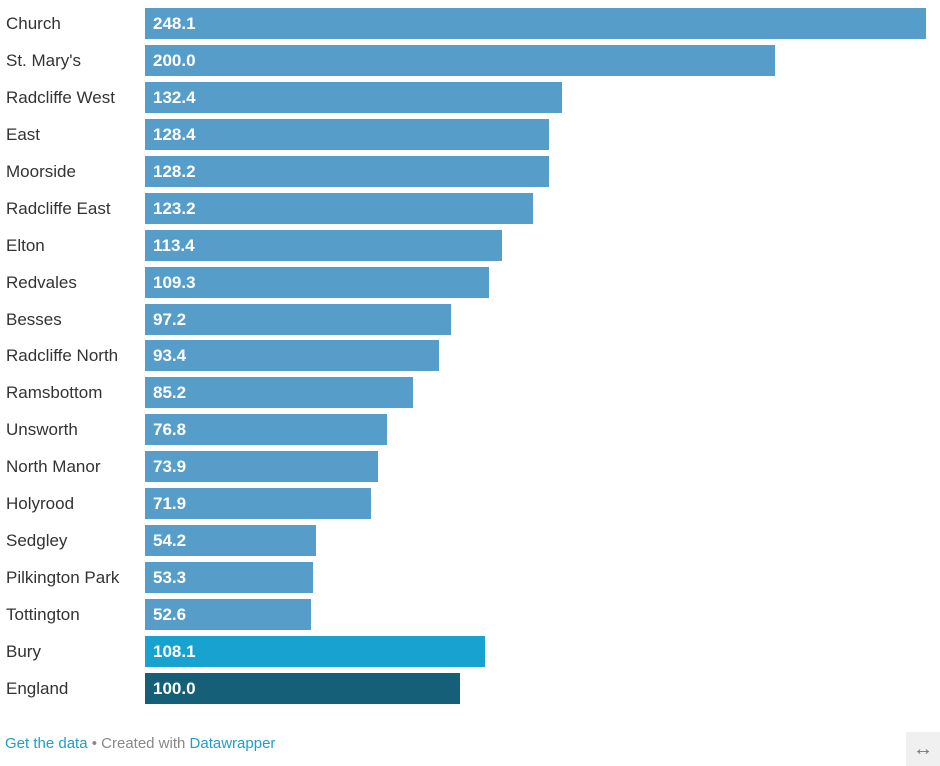  Describe the element at coordinates (339, 208) in the screenshot. I see `bar: 123.2` at that location.